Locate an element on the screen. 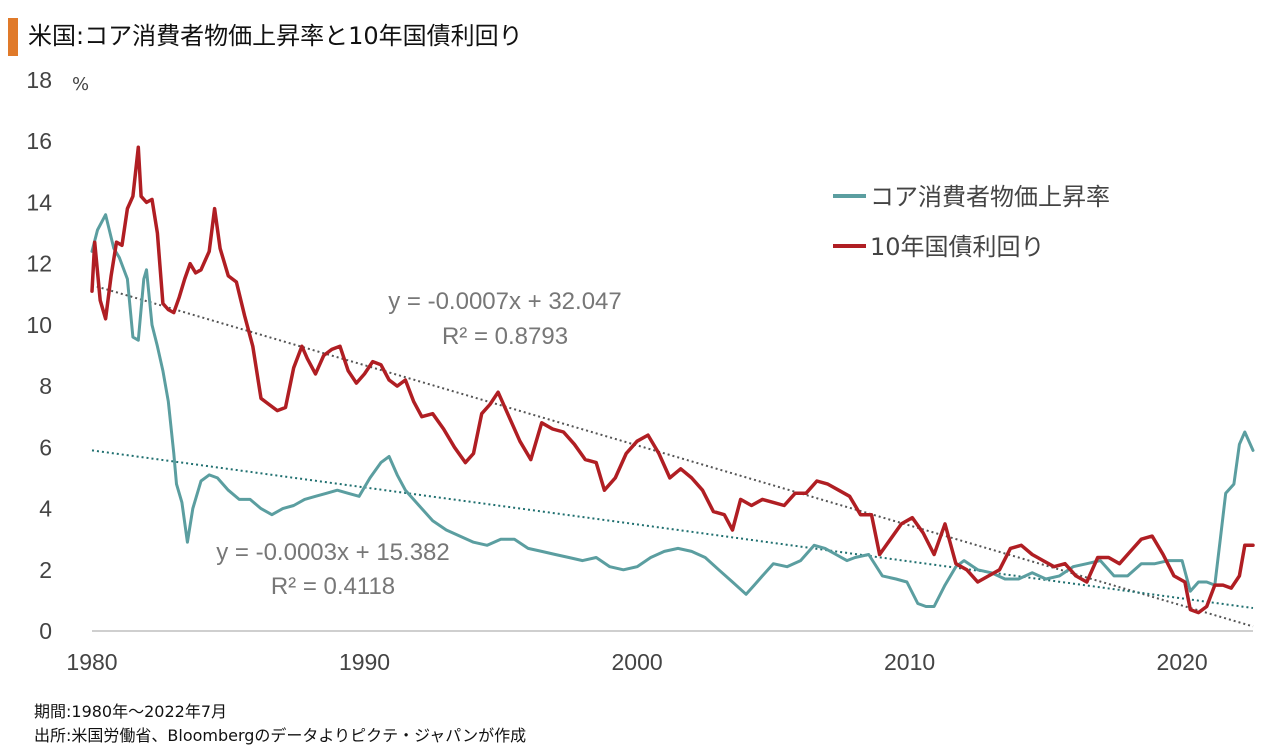 The height and width of the screenshot is (751, 1280). footer-source: 出所:米国労働省、Bloombergのデータよりピクテ・ジャパンが作成 is located at coordinates (280, 735).